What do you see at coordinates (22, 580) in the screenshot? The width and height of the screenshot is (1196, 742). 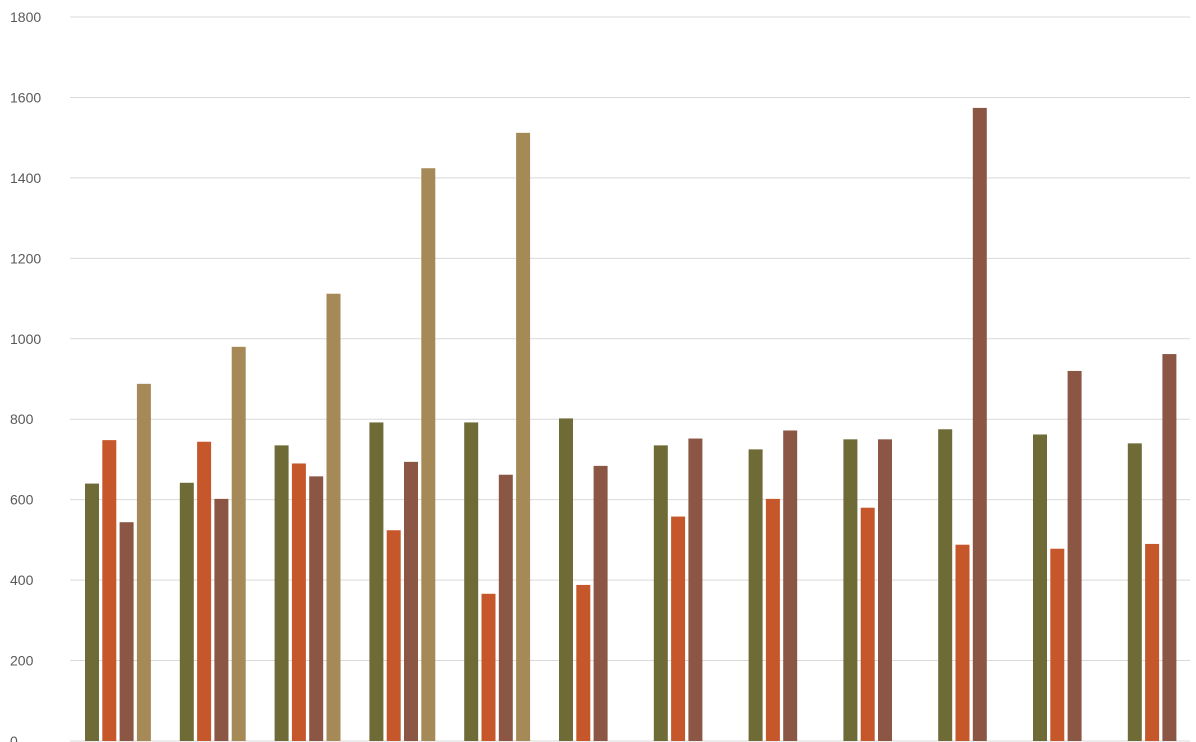 I see `y-tick-label: 400` at bounding box center [22, 580].